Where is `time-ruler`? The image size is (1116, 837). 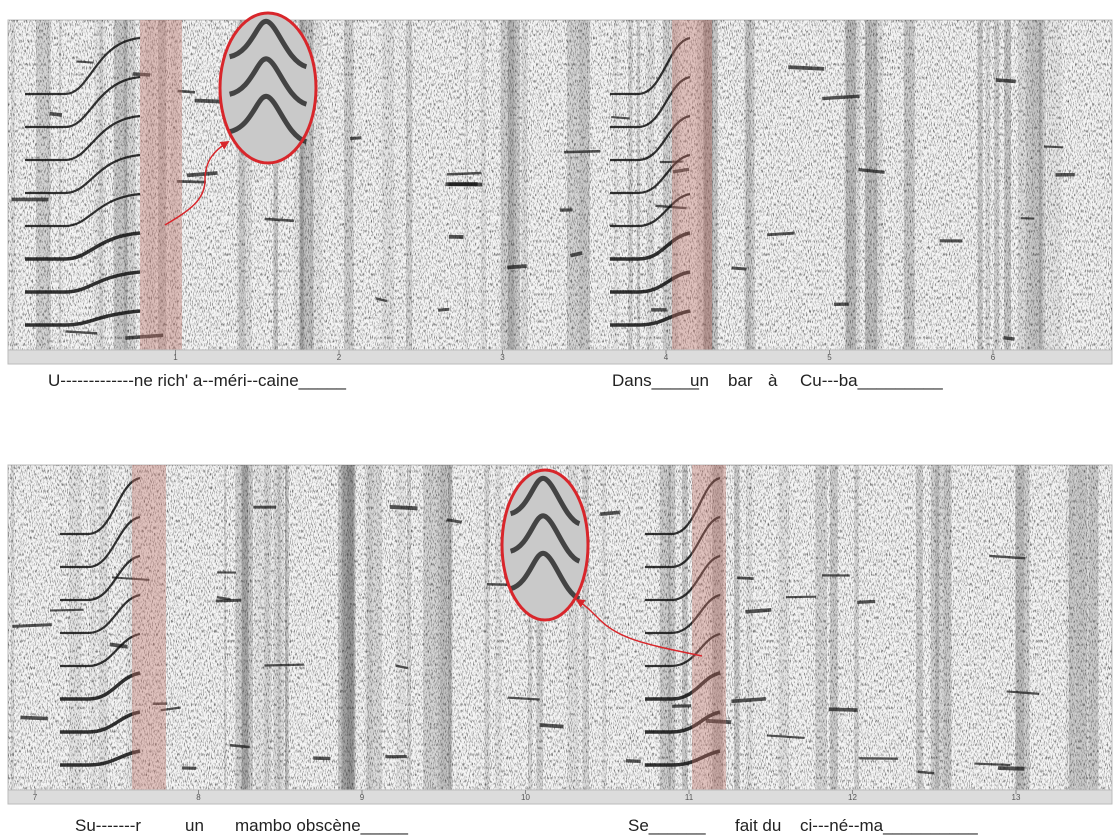
time-ruler is located at coordinates (560, 357).